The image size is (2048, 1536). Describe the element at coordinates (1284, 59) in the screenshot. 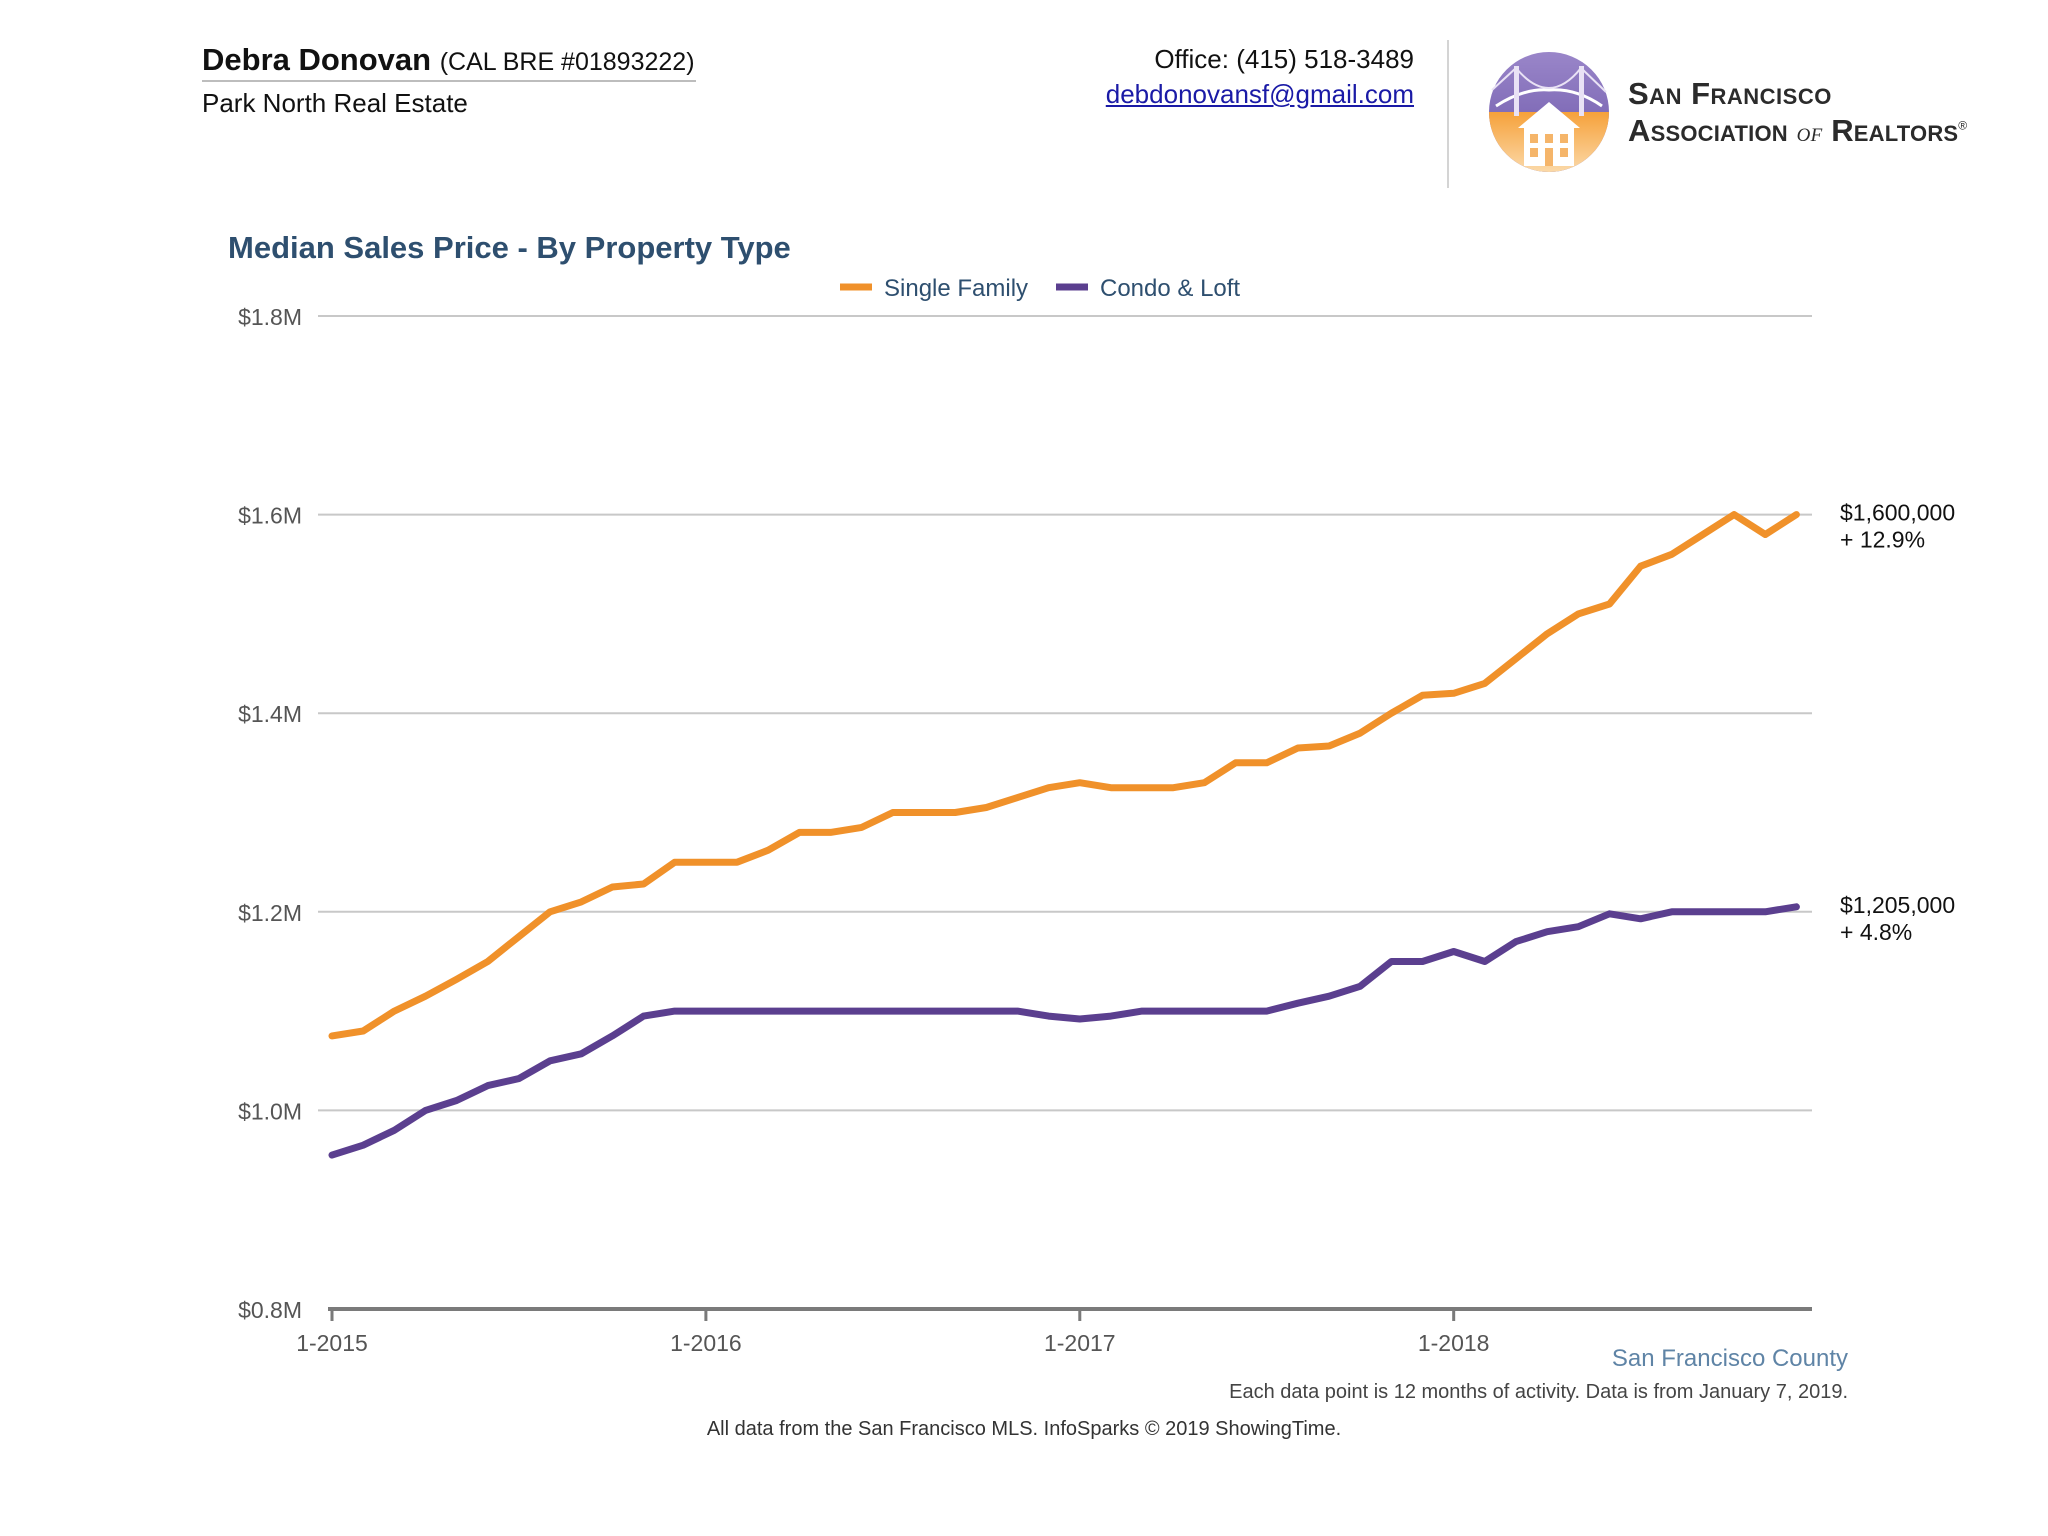

I see `office-phone: Office: (415) 518-3489` at that location.